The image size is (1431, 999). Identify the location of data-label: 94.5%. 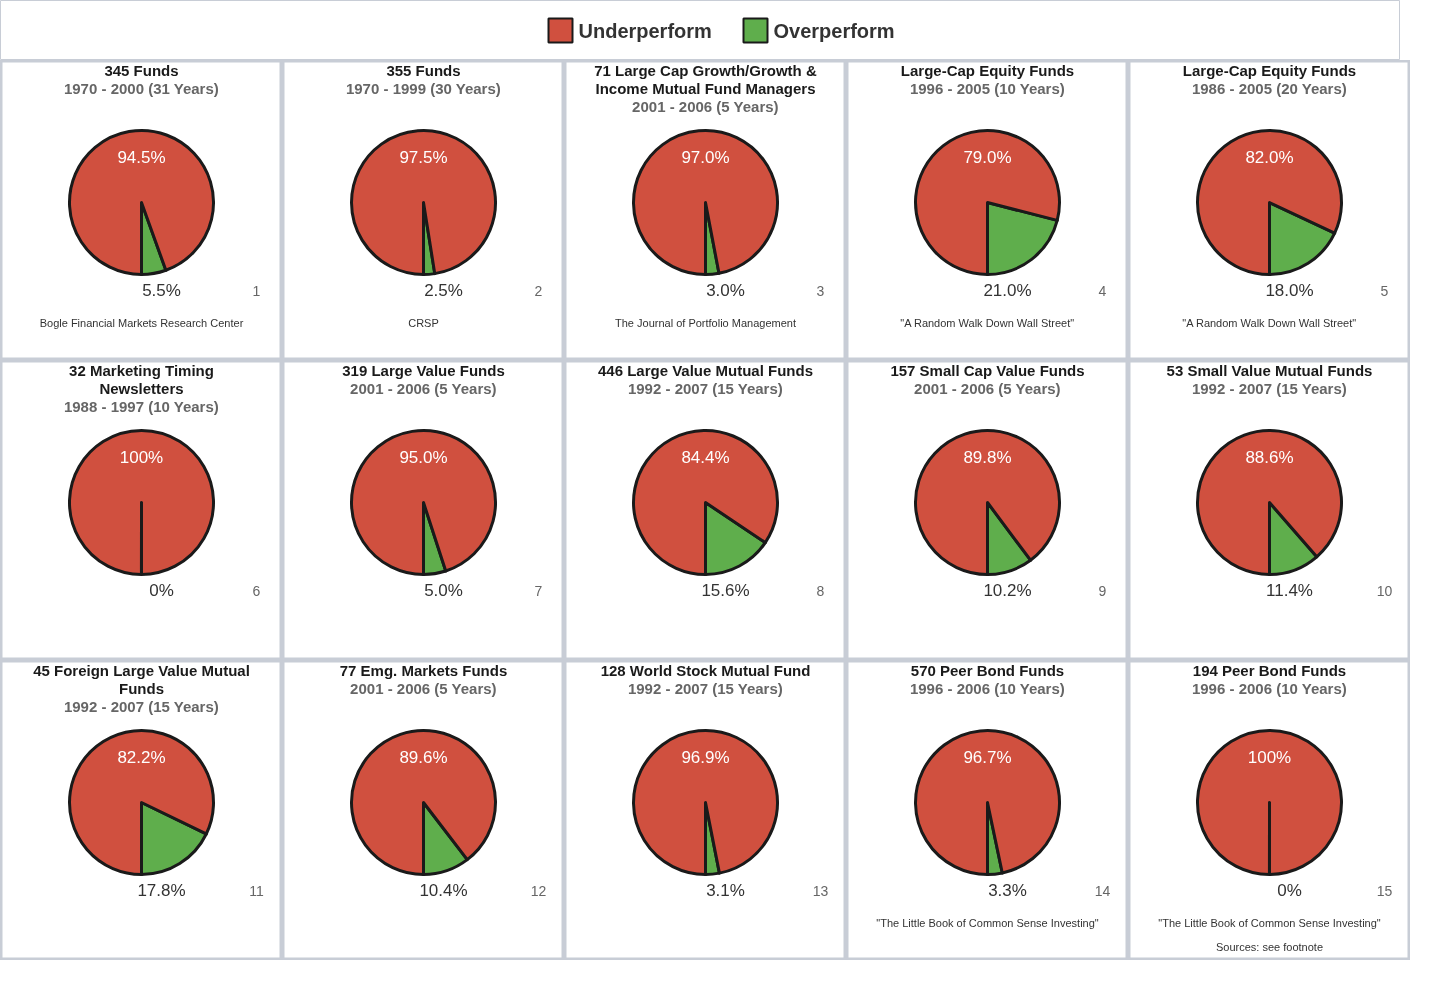
(141, 158).